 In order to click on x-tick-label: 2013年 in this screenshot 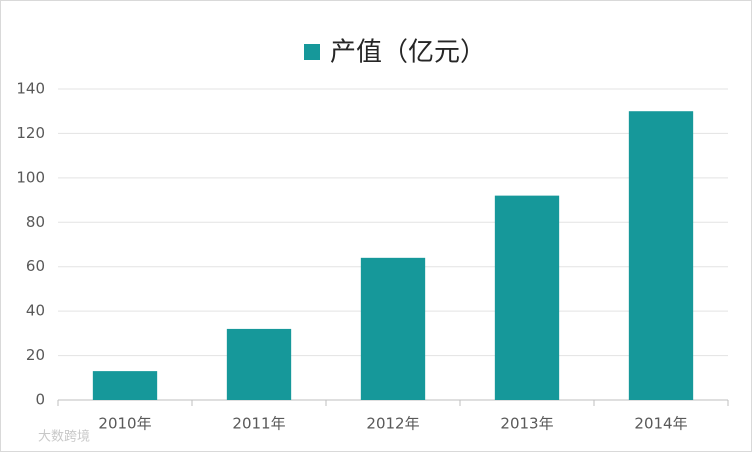, I will do `click(526, 424)`.